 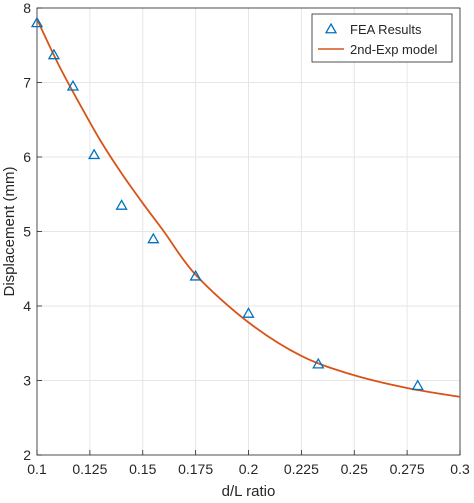 I want to click on y-tick-label: 7, so click(x=27, y=83).